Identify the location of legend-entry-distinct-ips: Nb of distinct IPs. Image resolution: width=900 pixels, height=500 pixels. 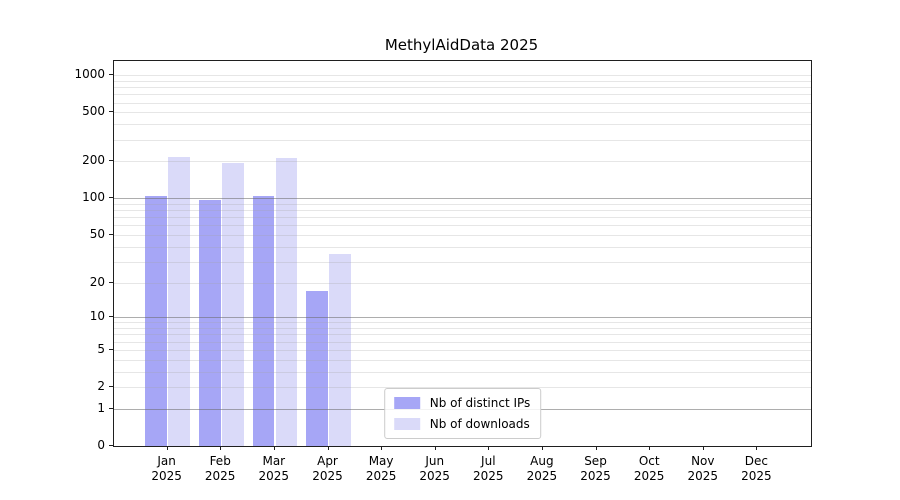
(462, 403).